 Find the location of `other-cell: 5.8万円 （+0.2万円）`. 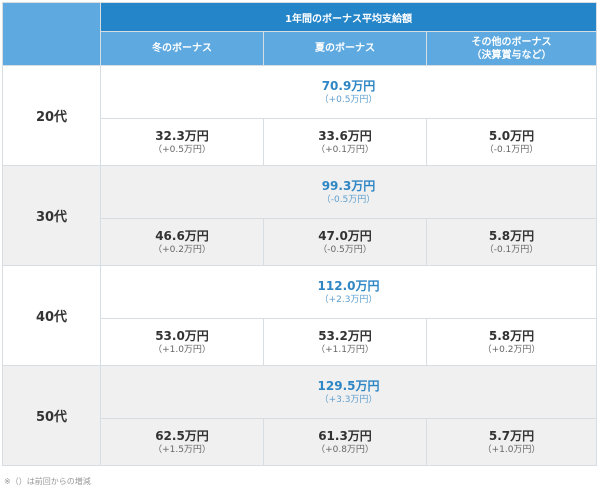

other-cell: 5.8万円 （+0.2万円） is located at coordinates (511, 342).